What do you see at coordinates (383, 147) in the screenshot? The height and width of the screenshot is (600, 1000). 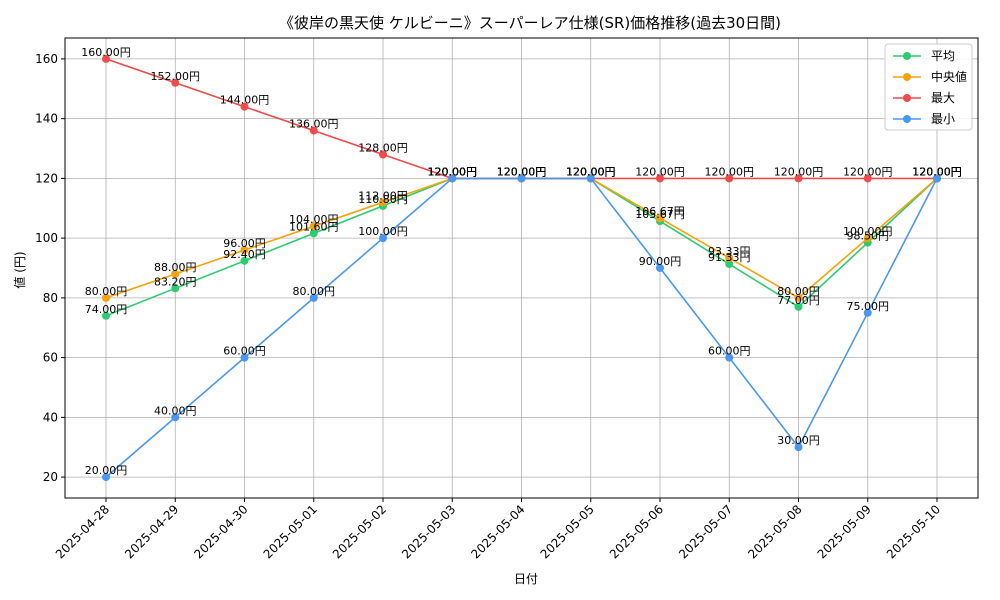 I see `data-label: 128.00円` at bounding box center [383, 147].